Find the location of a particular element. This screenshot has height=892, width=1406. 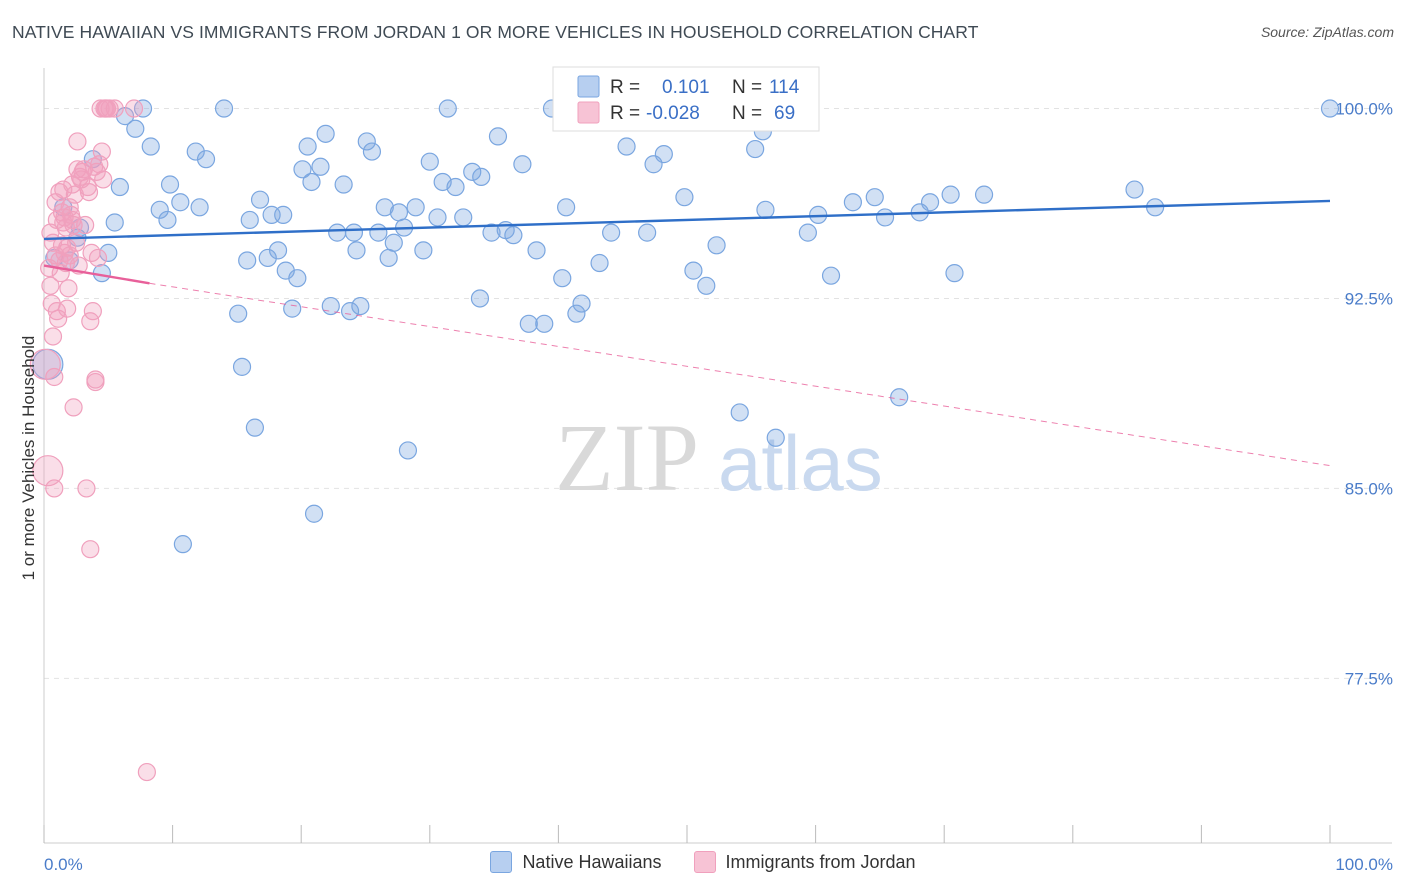

source-label: Source: ZipAtlas.com is located at coordinates (1327, 32).